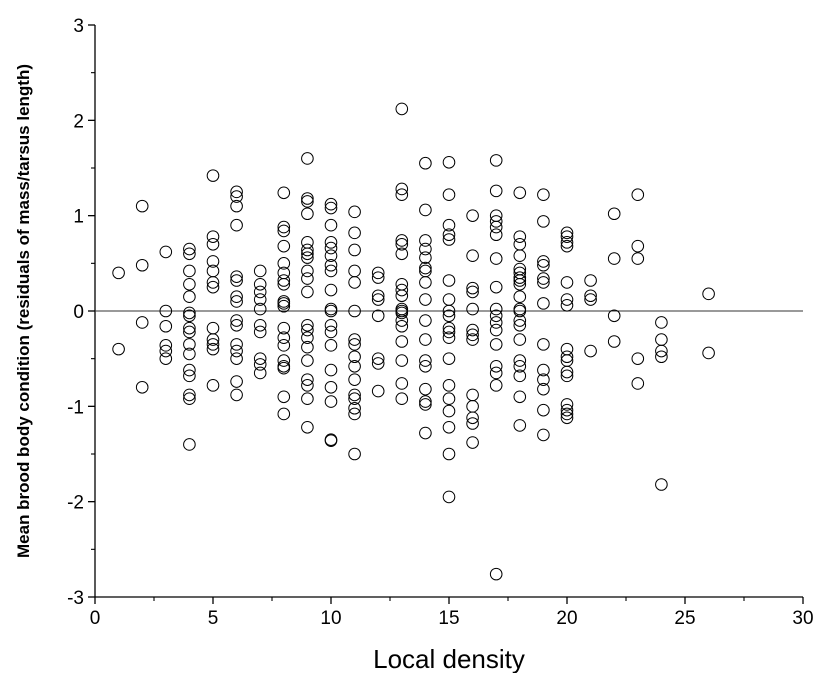  I want to click on x-ticks: 0 5 10 15 20 25 30, so click(452, 613).